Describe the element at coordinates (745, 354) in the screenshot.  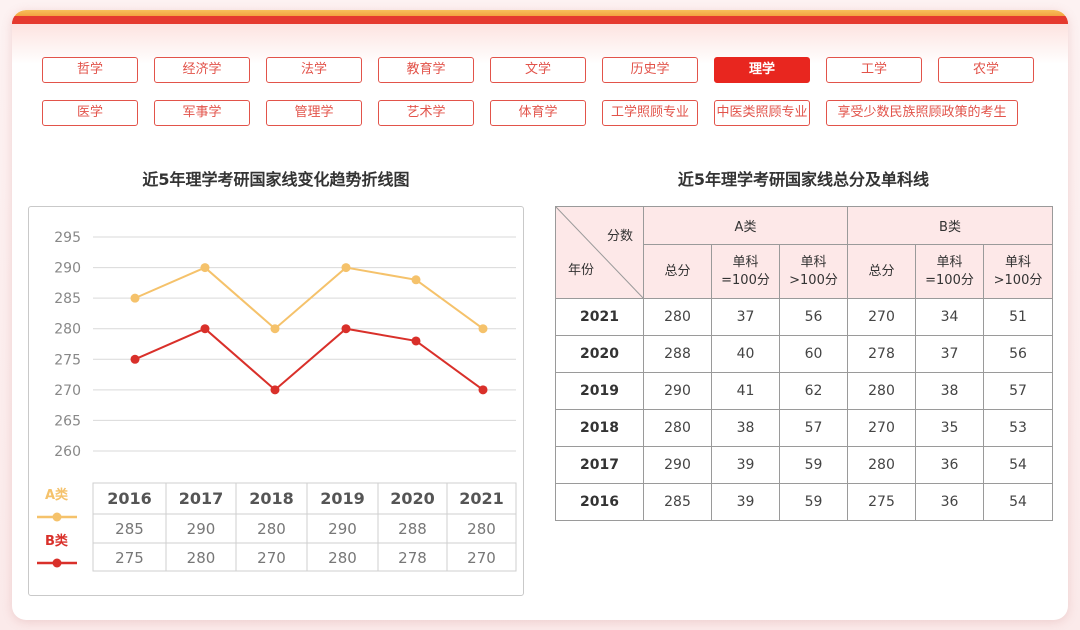
I see `table-cell: 40` at that location.